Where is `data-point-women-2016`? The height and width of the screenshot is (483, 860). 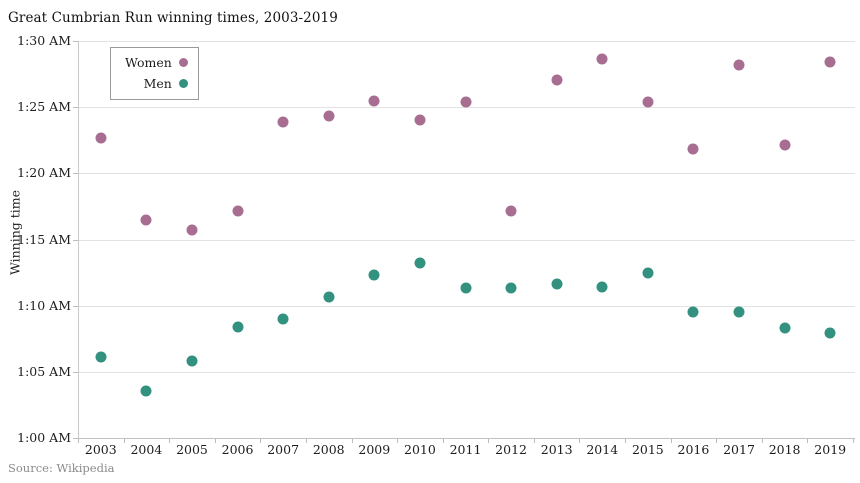
data-point-women-2016 is located at coordinates (693, 149).